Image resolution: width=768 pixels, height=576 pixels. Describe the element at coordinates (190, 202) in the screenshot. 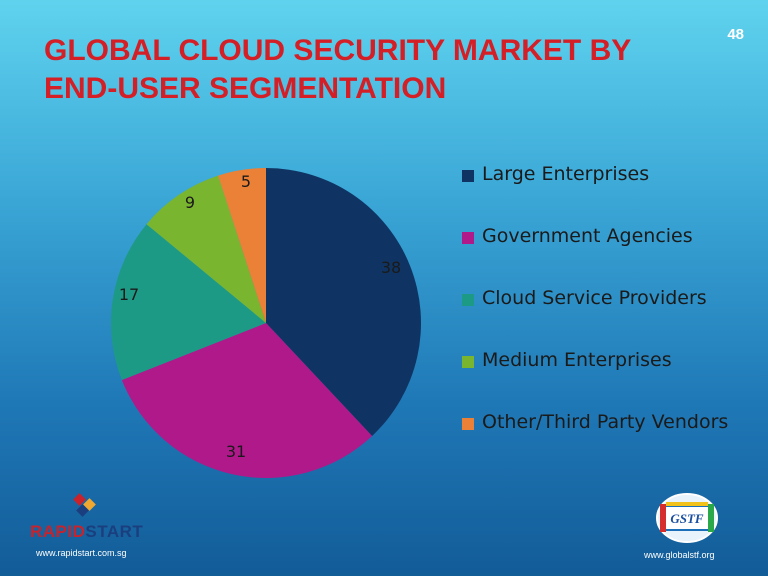

I see `data-label-medium-enterprises: 9` at that location.